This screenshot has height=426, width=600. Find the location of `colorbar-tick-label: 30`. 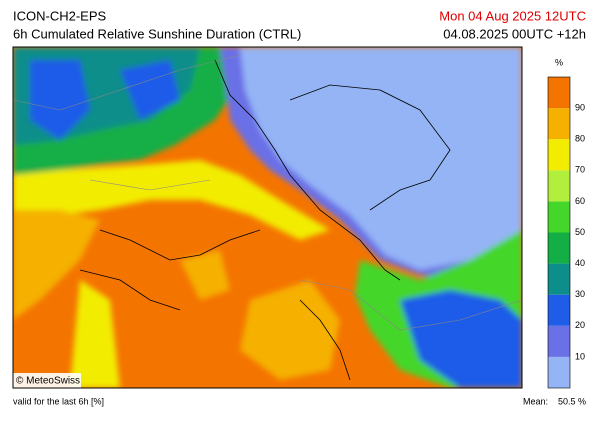

colorbar-tick-label: 30 is located at coordinates (580, 294).